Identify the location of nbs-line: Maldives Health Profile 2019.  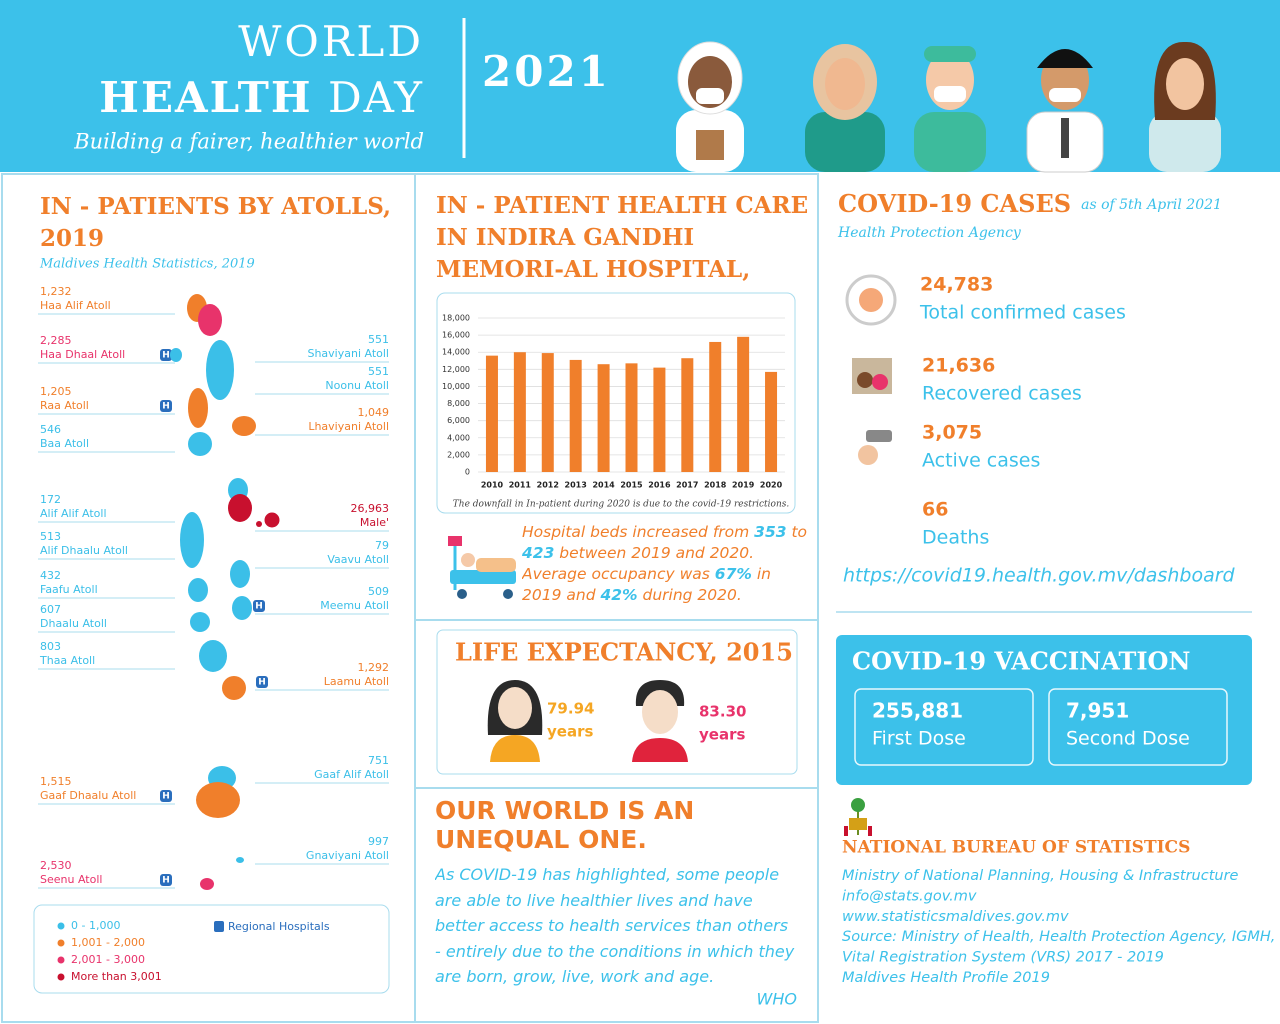
(946, 978).